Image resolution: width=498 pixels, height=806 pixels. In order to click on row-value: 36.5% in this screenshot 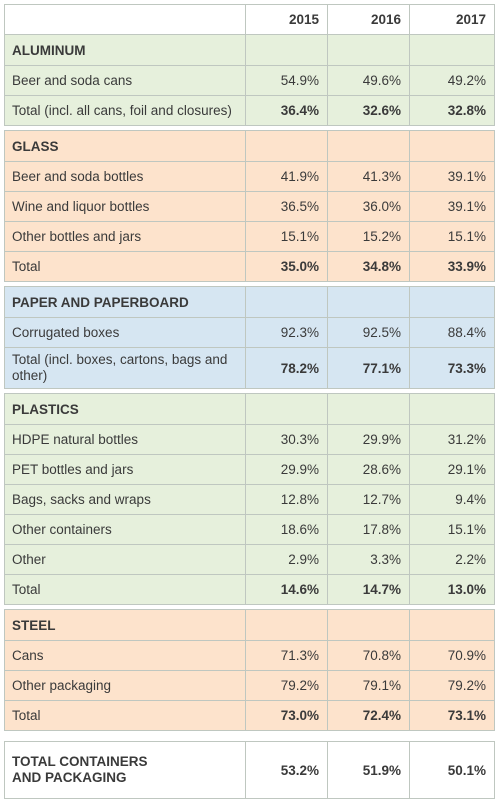, I will do `click(286, 206)`.